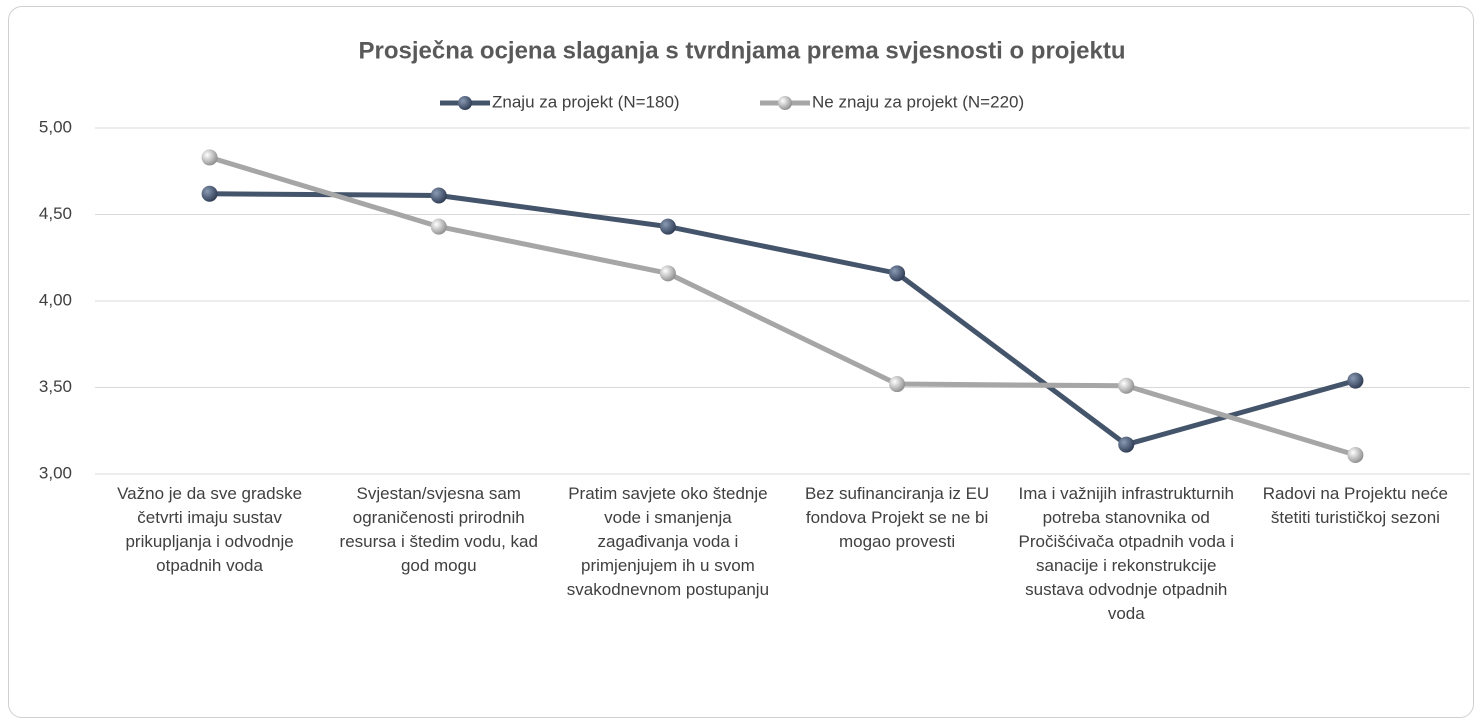 This screenshot has width=1484, height=726. What do you see at coordinates (55, 472) in the screenshot?
I see `y-tick-label: 3,00` at bounding box center [55, 472].